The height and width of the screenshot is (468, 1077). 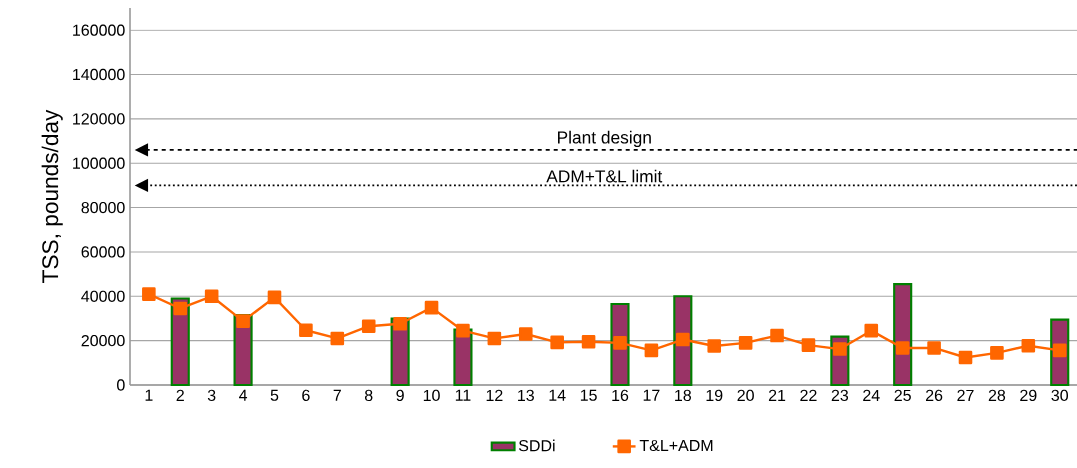 What do you see at coordinates (604, 138) in the screenshot?
I see `ref-line-label: Plant design` at bounding box center [604, 138].